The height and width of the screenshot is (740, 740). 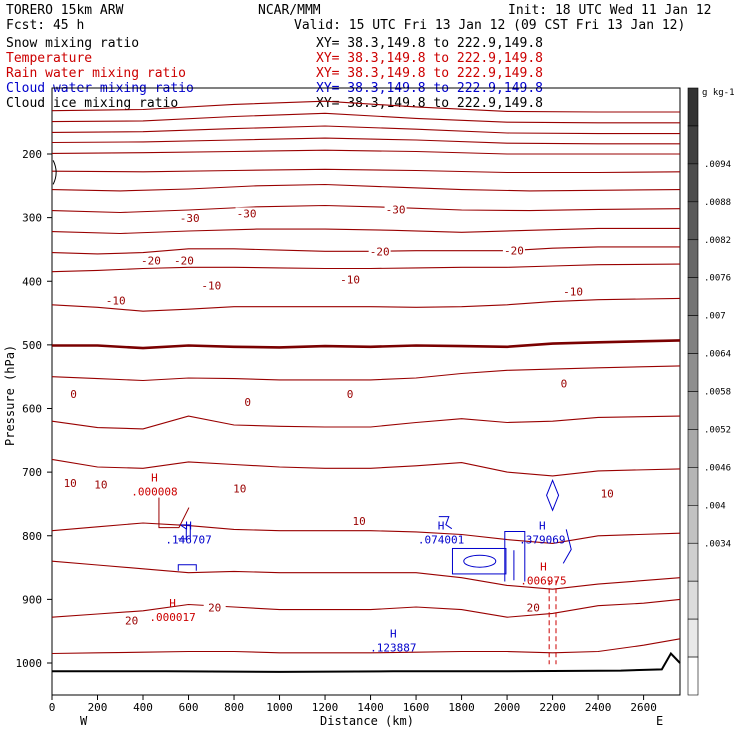 What do you see at coordinates (610, 10) in the screenshot?
I see `init-time: Init: 18 UTC Wed 11 Jan 12` at bounding box center [610, 10].